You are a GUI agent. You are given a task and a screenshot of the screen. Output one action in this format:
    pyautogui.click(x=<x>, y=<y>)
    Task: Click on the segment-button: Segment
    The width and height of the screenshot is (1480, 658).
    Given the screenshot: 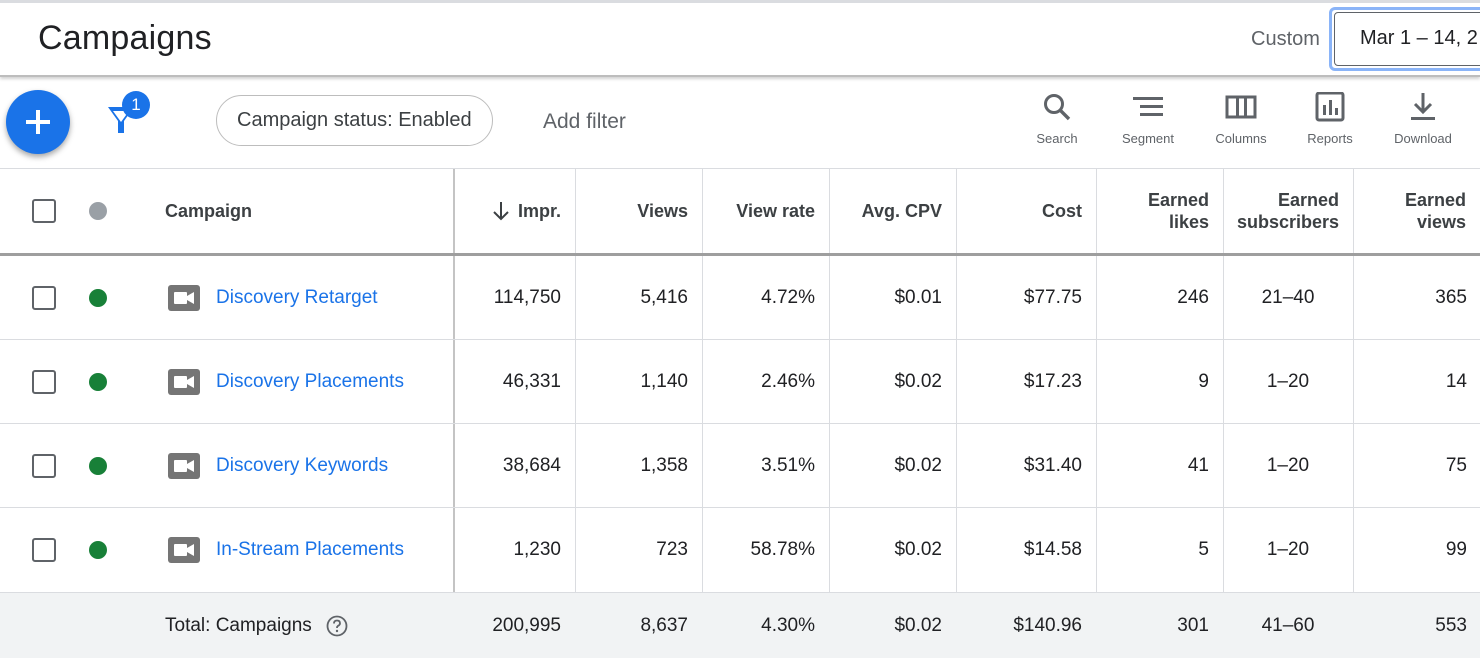 What is the action you would take?
    pyautogui.click(x=1148, y=119)
    